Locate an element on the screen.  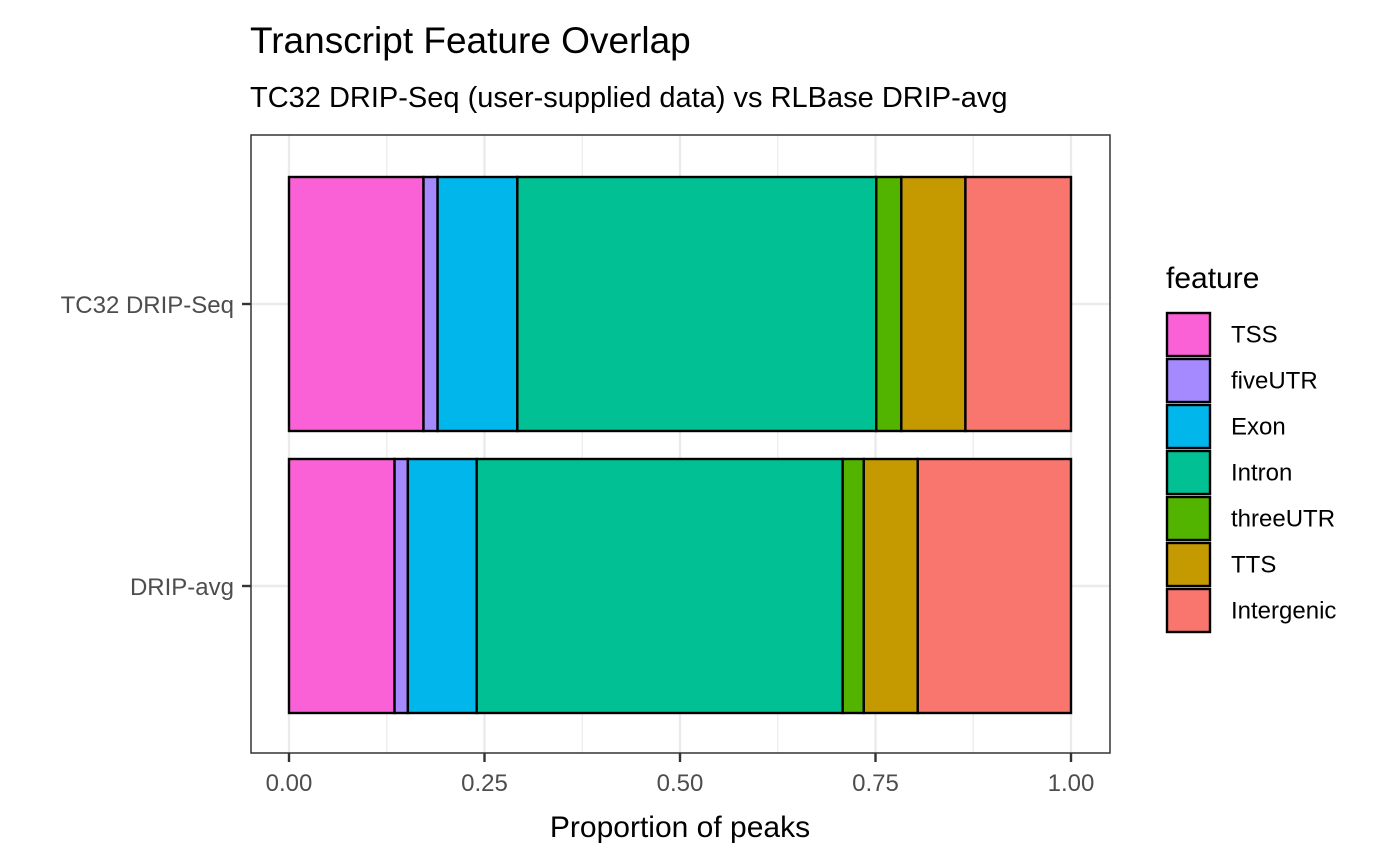
legend-key-intron is located at coordinates (1188, 472).